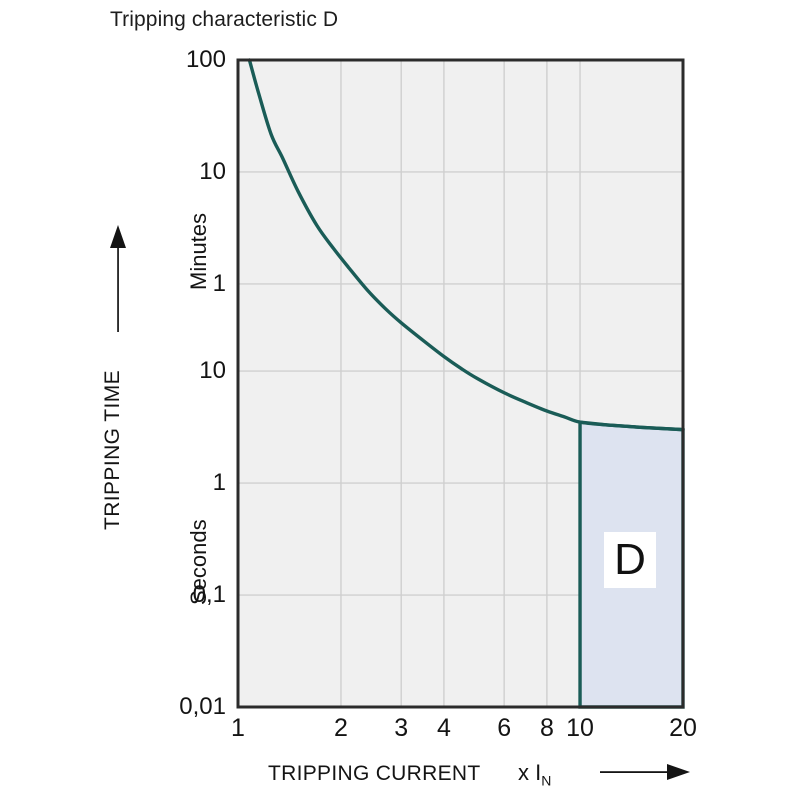  I want to click on x-tick-label: 6, so click(504, 728).